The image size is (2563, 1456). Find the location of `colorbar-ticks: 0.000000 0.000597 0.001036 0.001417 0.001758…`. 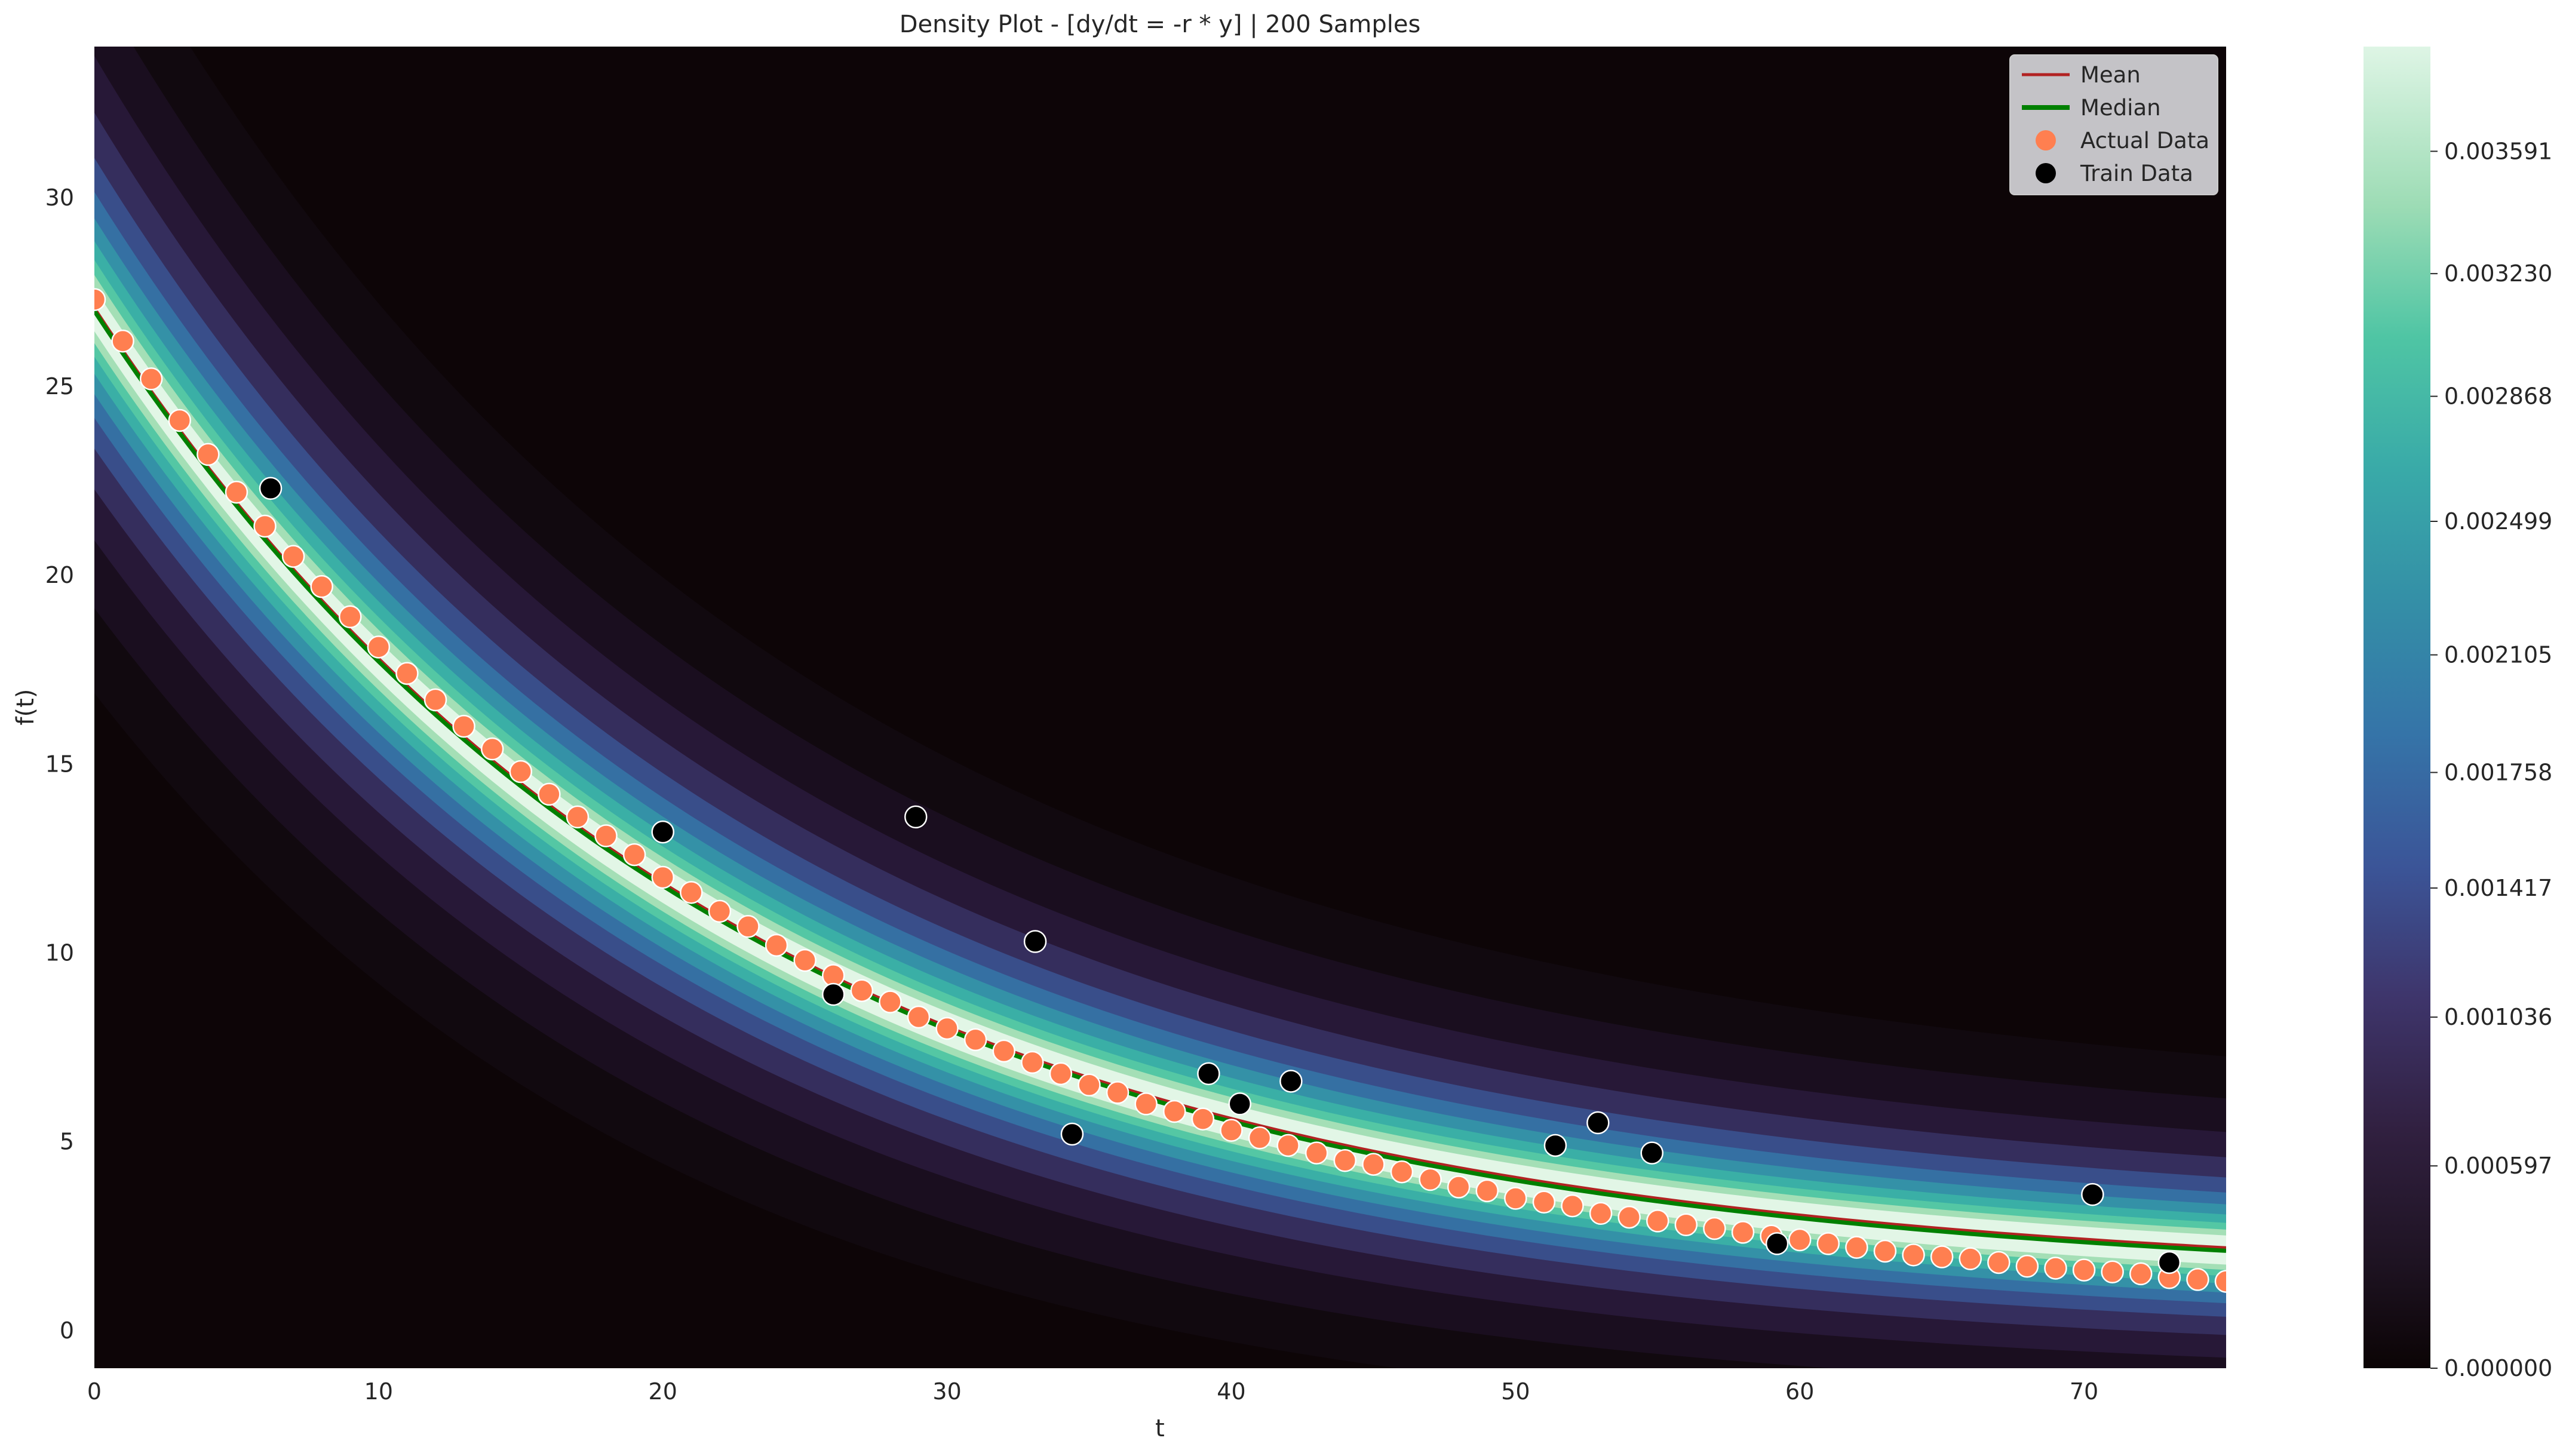

colorbar-ticks: 0.000000 0.000597 0.001036 0.001417 0.001758… is located at coordinates (2491, 759).